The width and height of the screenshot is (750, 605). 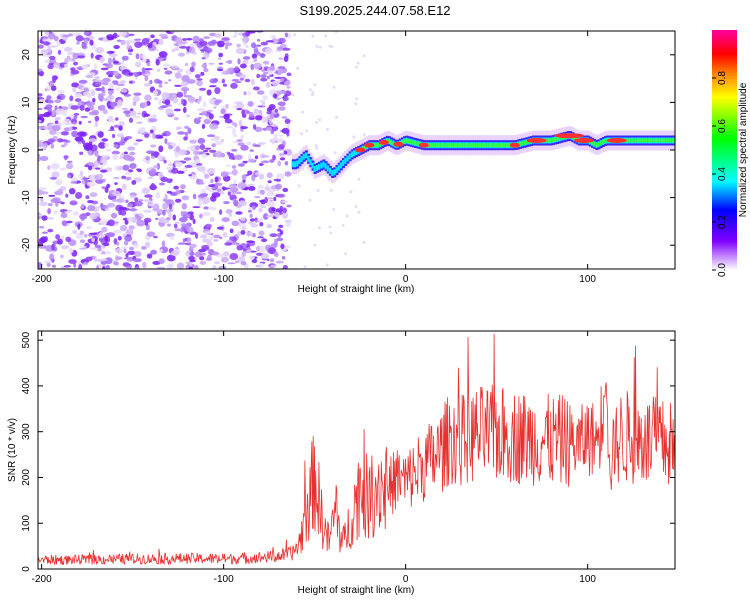 What do you see at coordinates (374, 10) in the screenshot?
I see `figure-title: S199.2025.244.07.58.E12` at bounding box center [374, 10].